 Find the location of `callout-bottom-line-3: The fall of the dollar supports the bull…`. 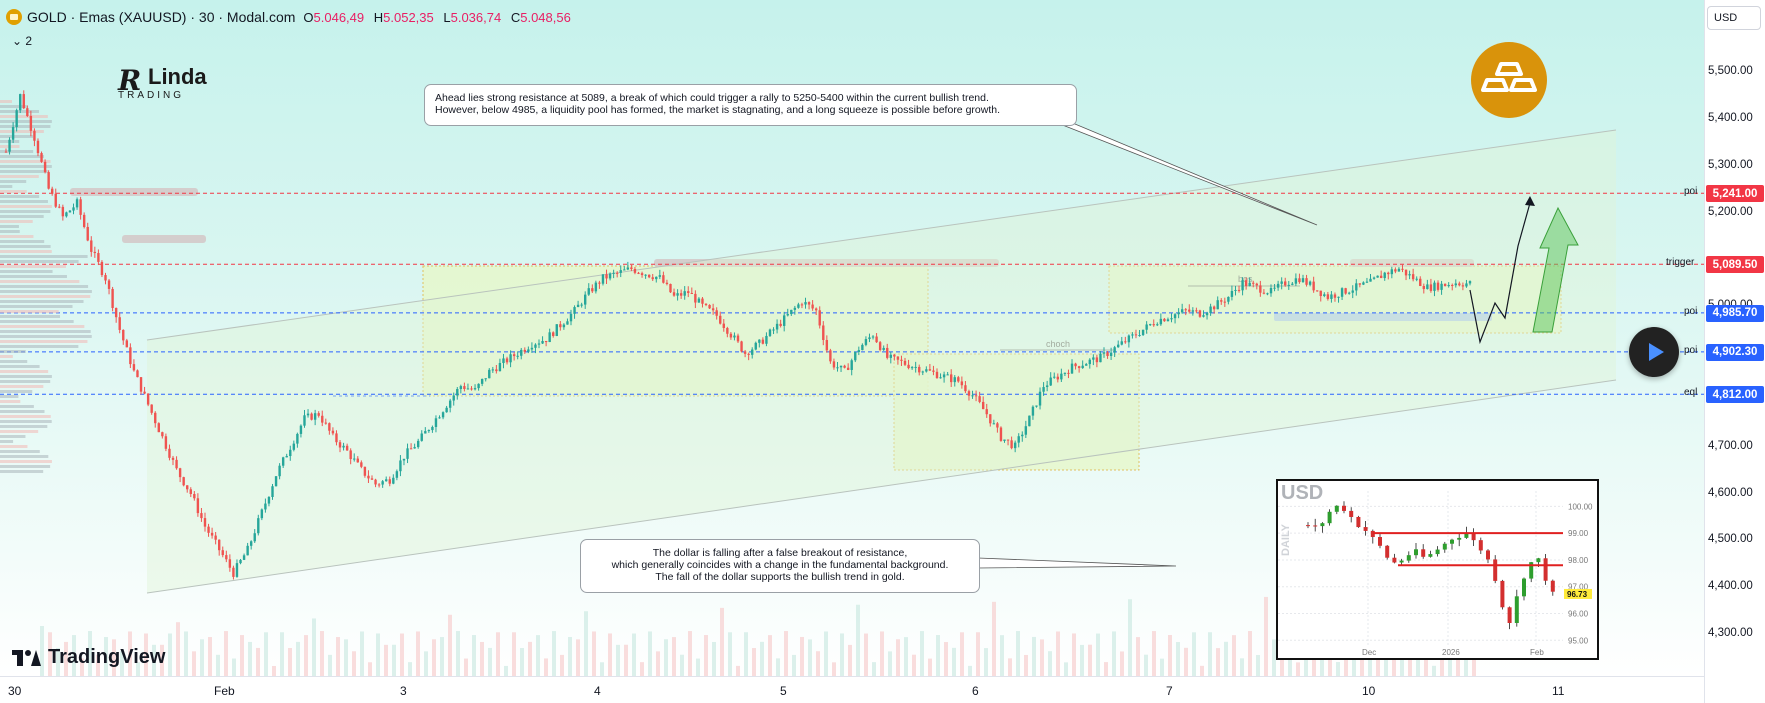

callout-bottom-line-3: The fall of the dollar supports the bull… is located at coordinates (780, 577).